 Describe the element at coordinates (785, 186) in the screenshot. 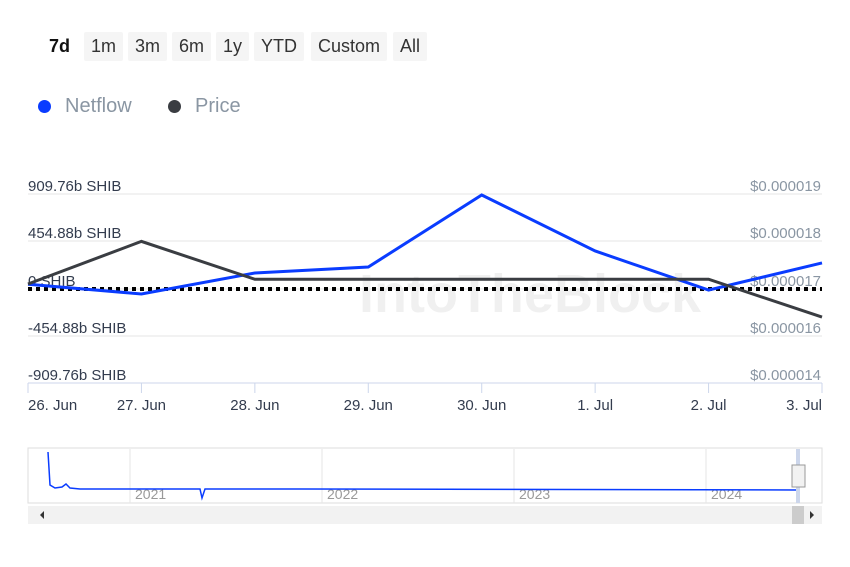

I see `right-tick-label: $0.000019` at that location.